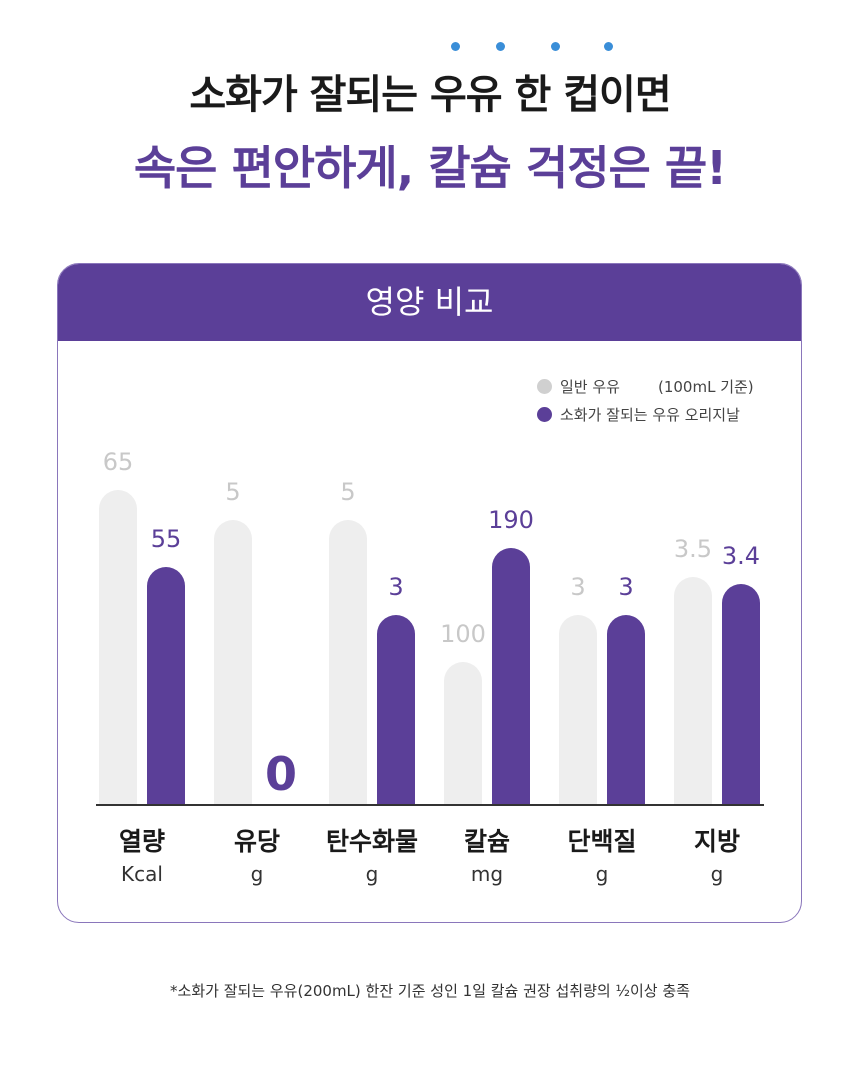 The height and width of the screenshot is (1074, 860). What do you see at coordinates (429, 302) in the screenshot?
I see `chart-title: 영양 비교` at bounding box center [429, 302].